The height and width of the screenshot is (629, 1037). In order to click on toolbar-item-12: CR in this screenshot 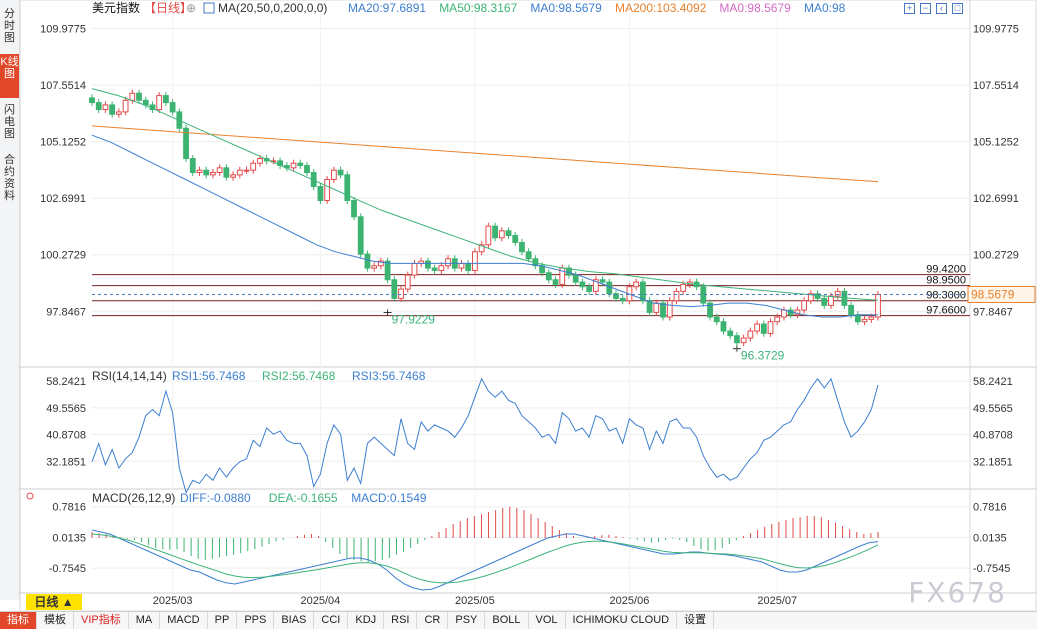, I will do `click(433, 620)`.